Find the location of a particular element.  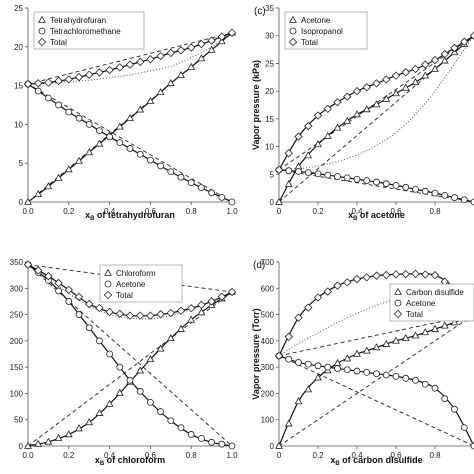

legend-marker-circle is located at coordinates (293, 31).